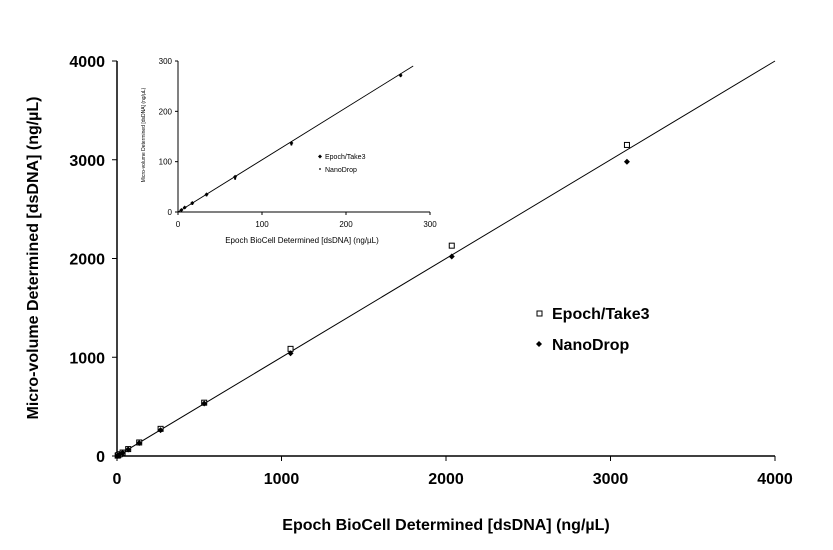 The width and height of the screenshot is (833, 550). Describe the element at coordinates (166, 162) in the screenshot. I see `inset-y-tick-label: 100` at that location.